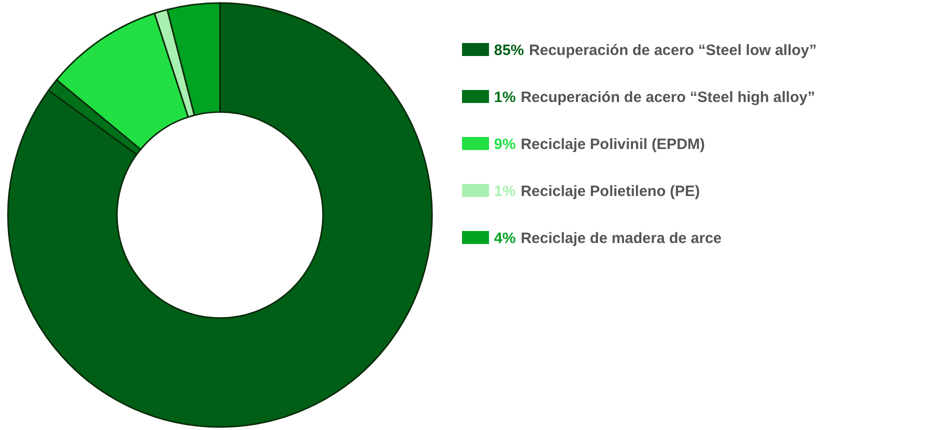  I want to click on data-label: 4%, so click(505, 238).